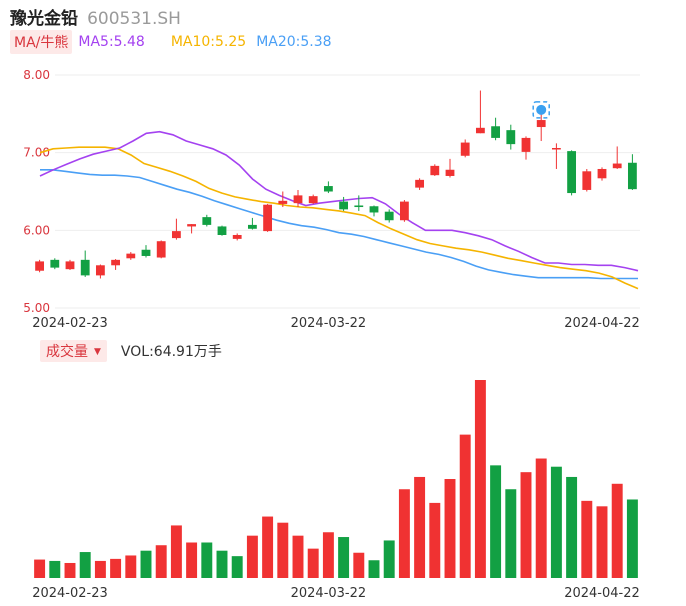 The height and width of the screenshot is (606, 686). I want to click on ma20-value: MA20:5.38, so click(294, 42).